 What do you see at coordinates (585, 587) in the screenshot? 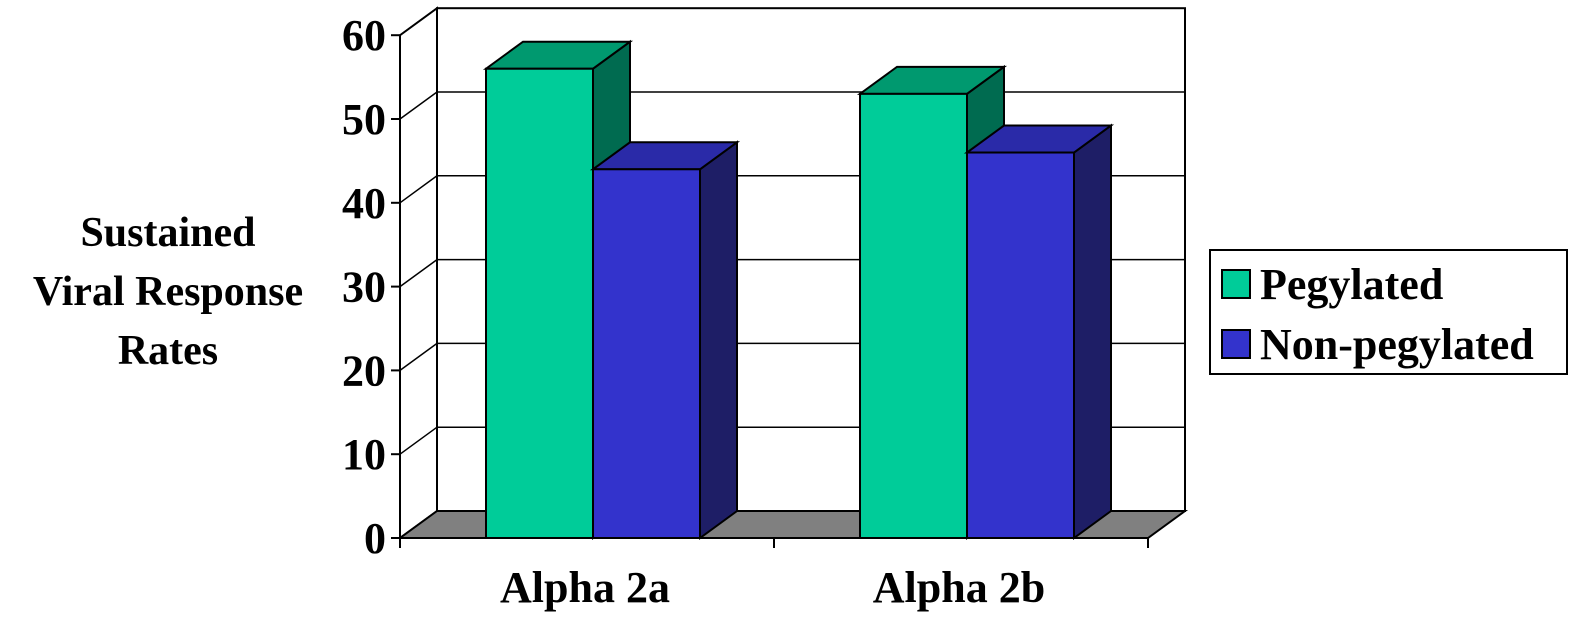
I see `x-category-label: Alpha 2a` at bounding box center [585, 587].